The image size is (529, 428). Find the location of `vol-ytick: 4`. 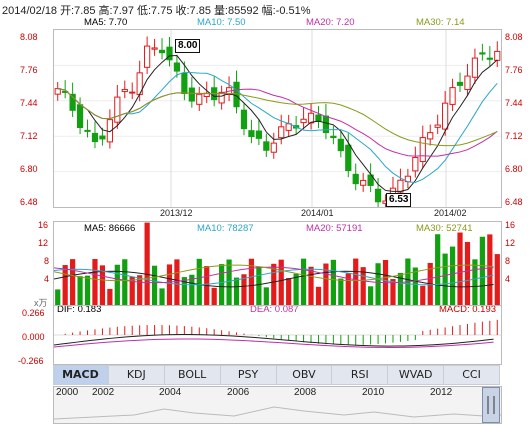

vol-ytick: 4 is located at coordinates (47, 279).